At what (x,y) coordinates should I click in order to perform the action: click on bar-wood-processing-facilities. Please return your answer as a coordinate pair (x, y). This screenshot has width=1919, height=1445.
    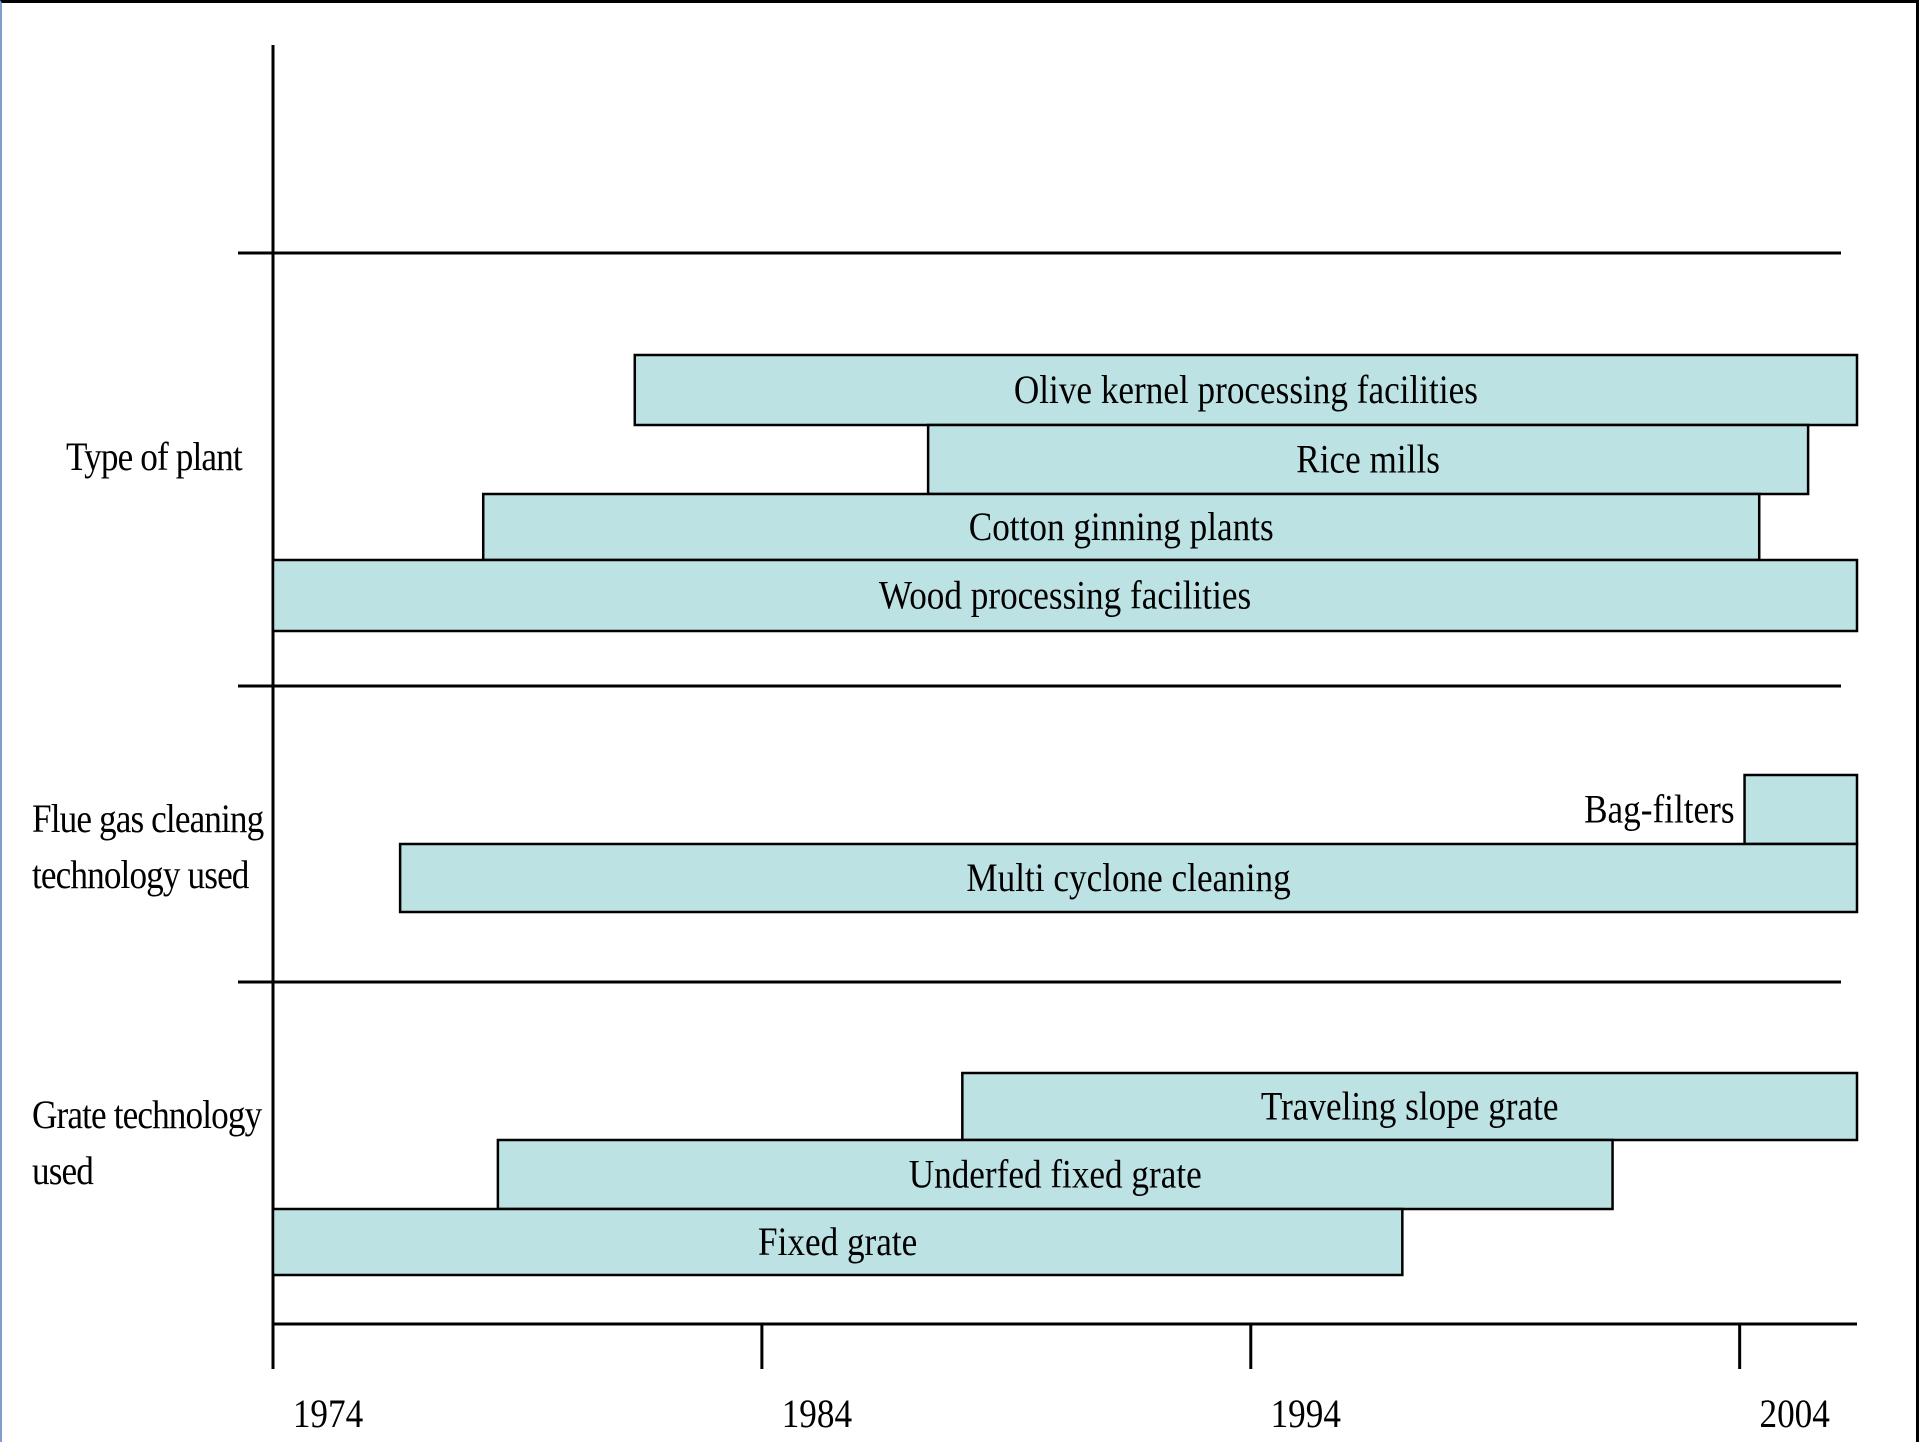
    Looking at the image, I should click on (1065, 595).